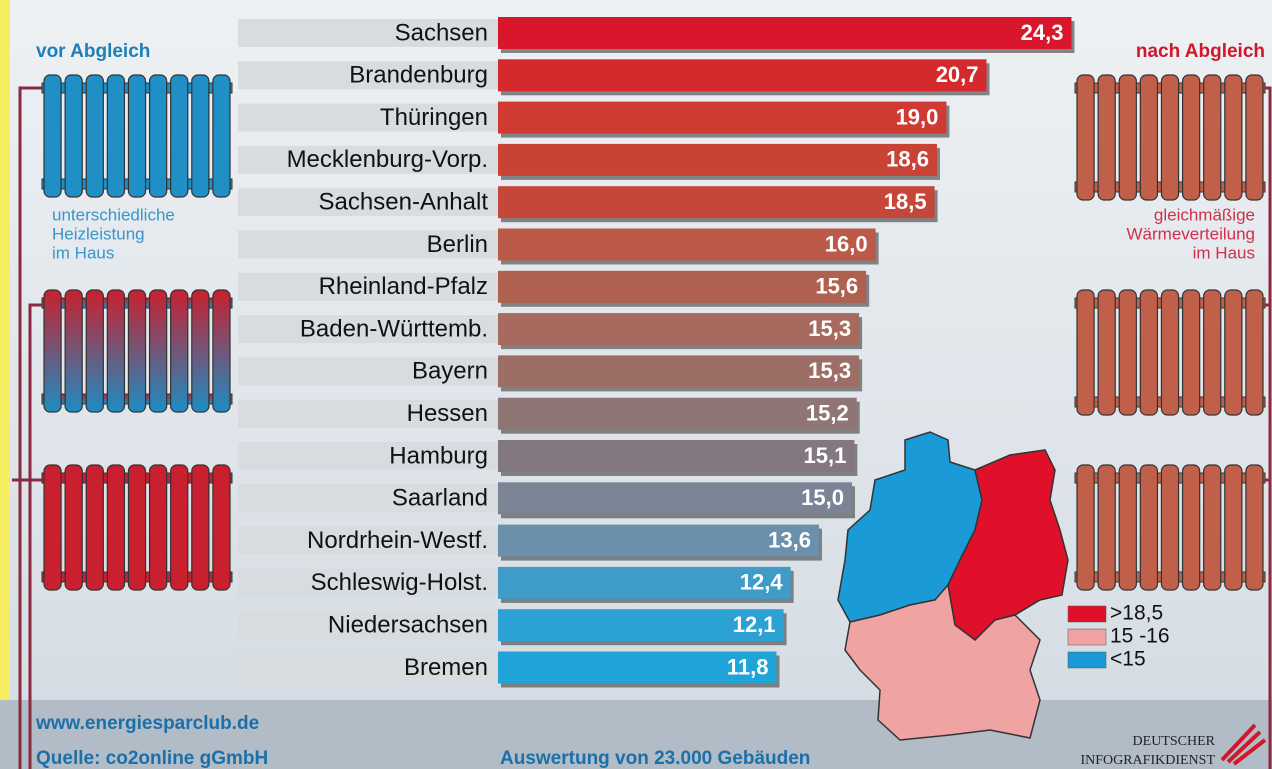  I want to click on category-label: Sachsen-Anhalt, so click(404, 202).